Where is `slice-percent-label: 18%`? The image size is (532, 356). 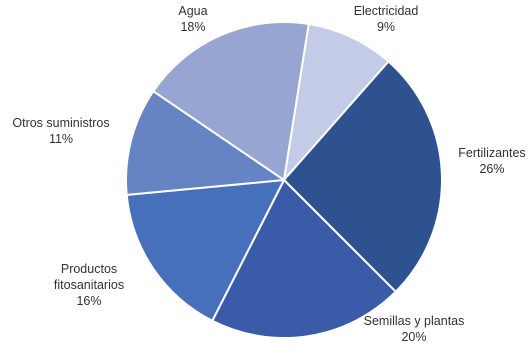
slice-percent-label: 18% is located at coordinates (192, 27).